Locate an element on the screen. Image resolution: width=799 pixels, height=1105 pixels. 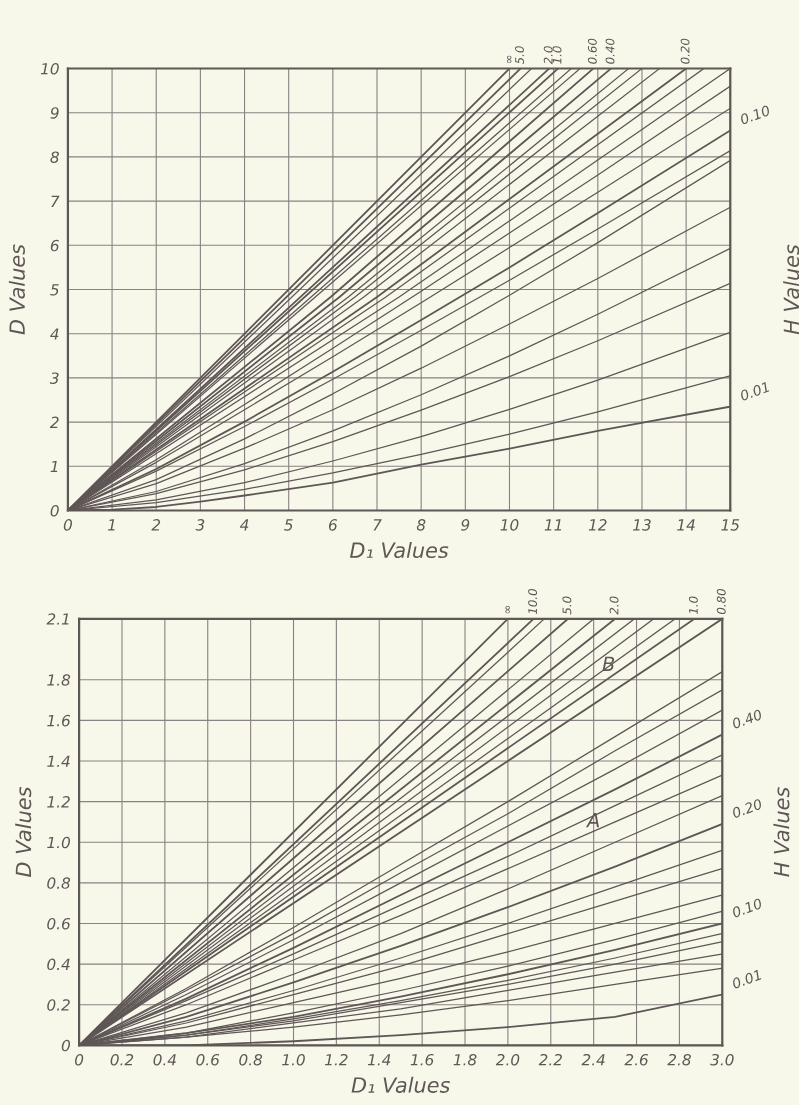
x-tick-label: 0 is located at coordinates (79, 1059).